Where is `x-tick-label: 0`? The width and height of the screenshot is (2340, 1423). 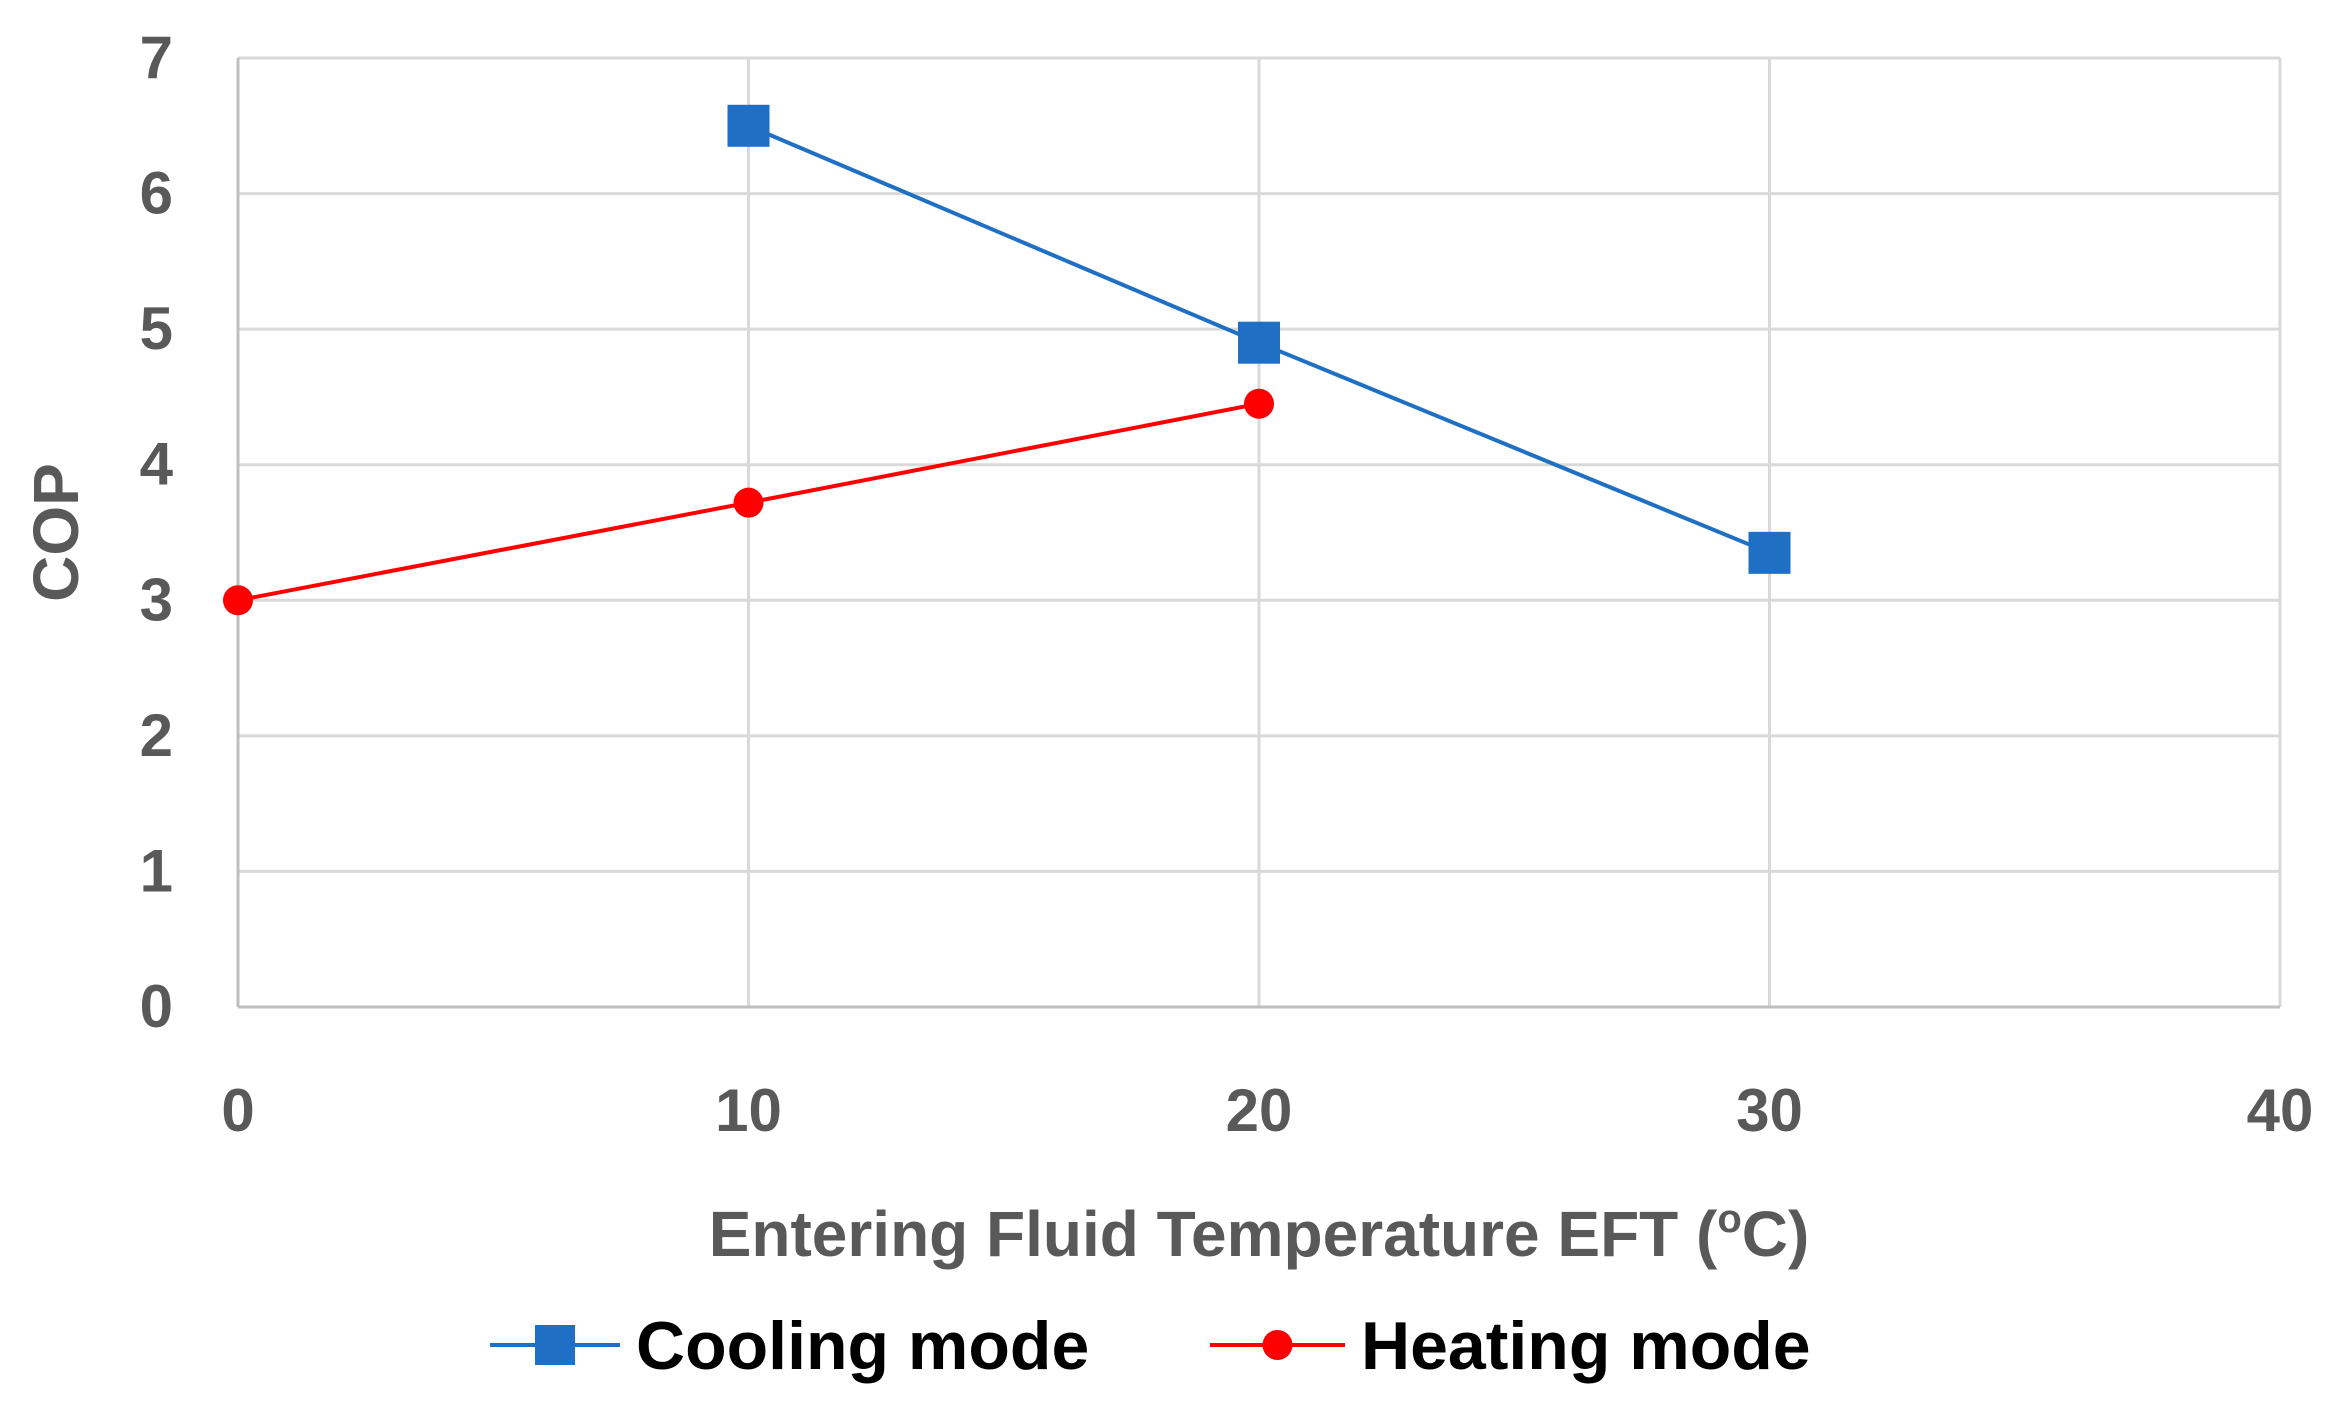 x-tick-label: 0 is located at coordinates (237, 1110).